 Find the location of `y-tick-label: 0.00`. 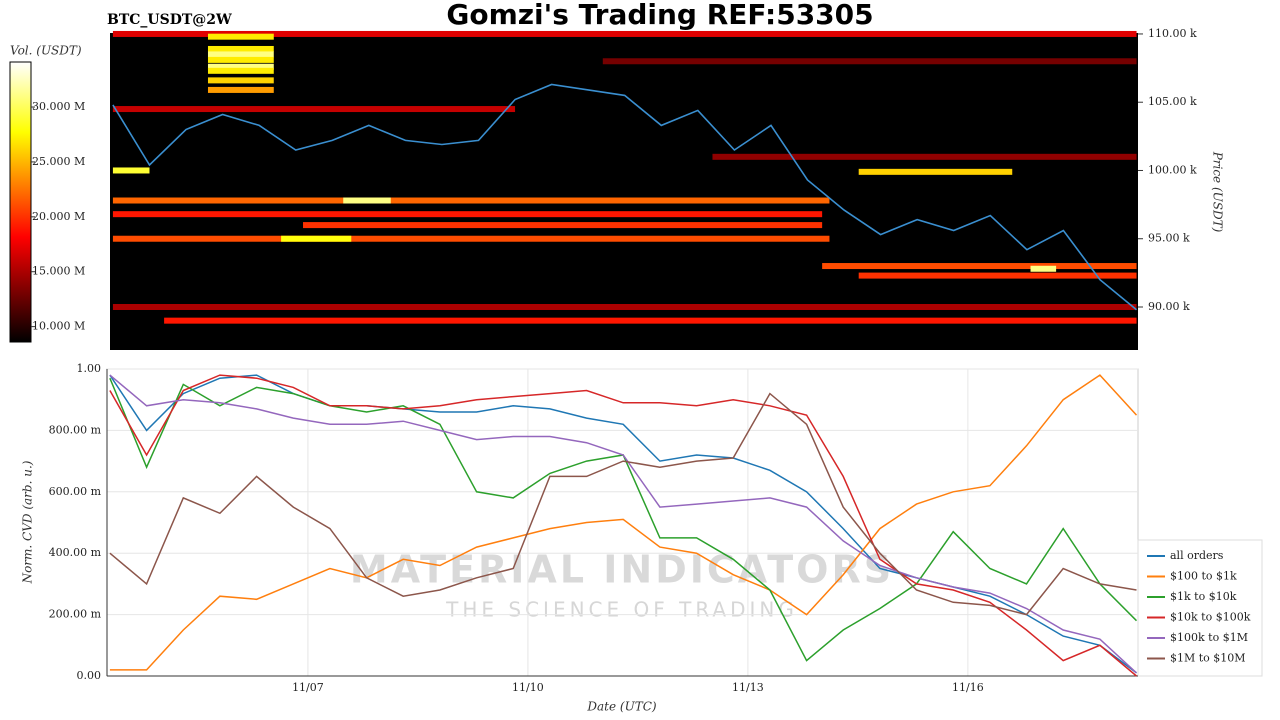

y-tick-label: 0.00 is located at coordinates (89, 675).